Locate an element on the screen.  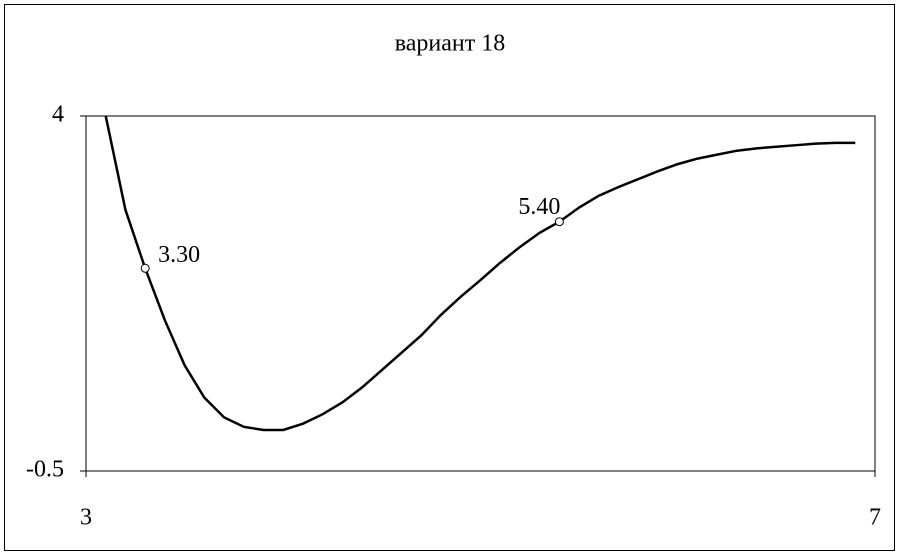
y-tick-label: 4 is located at coordinates (58, 115).